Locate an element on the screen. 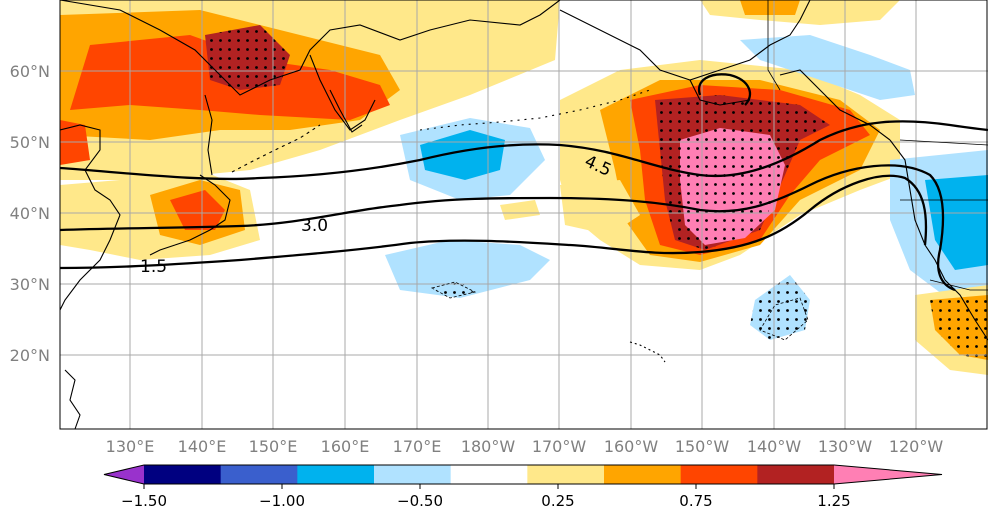 The width and height of the screenshot is (988, 515). colorbar-tick-label: −1.50 is located at coordinates (144, 501).